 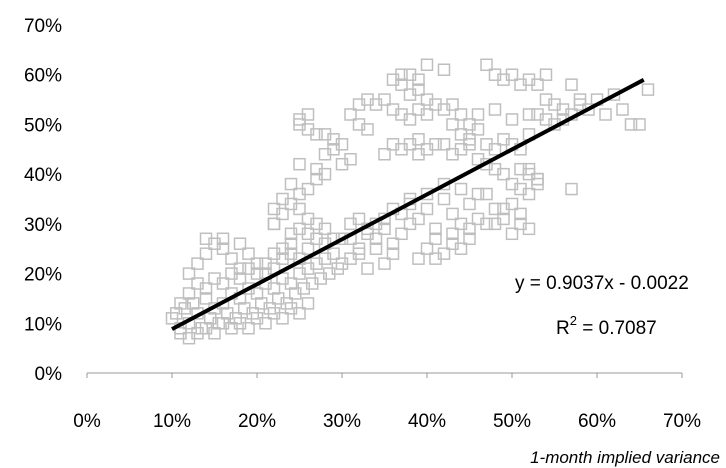 I want to click on x-tick-label: 0%, so click(x=87, y=421).